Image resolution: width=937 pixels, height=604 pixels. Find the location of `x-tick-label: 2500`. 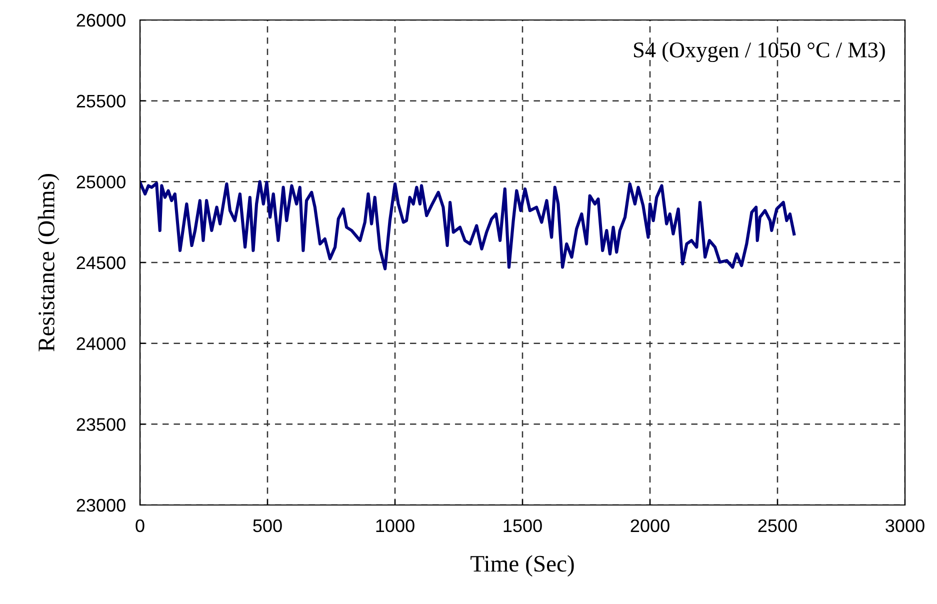

x-tick-label: 2500 is located at coordinates (777, 525).